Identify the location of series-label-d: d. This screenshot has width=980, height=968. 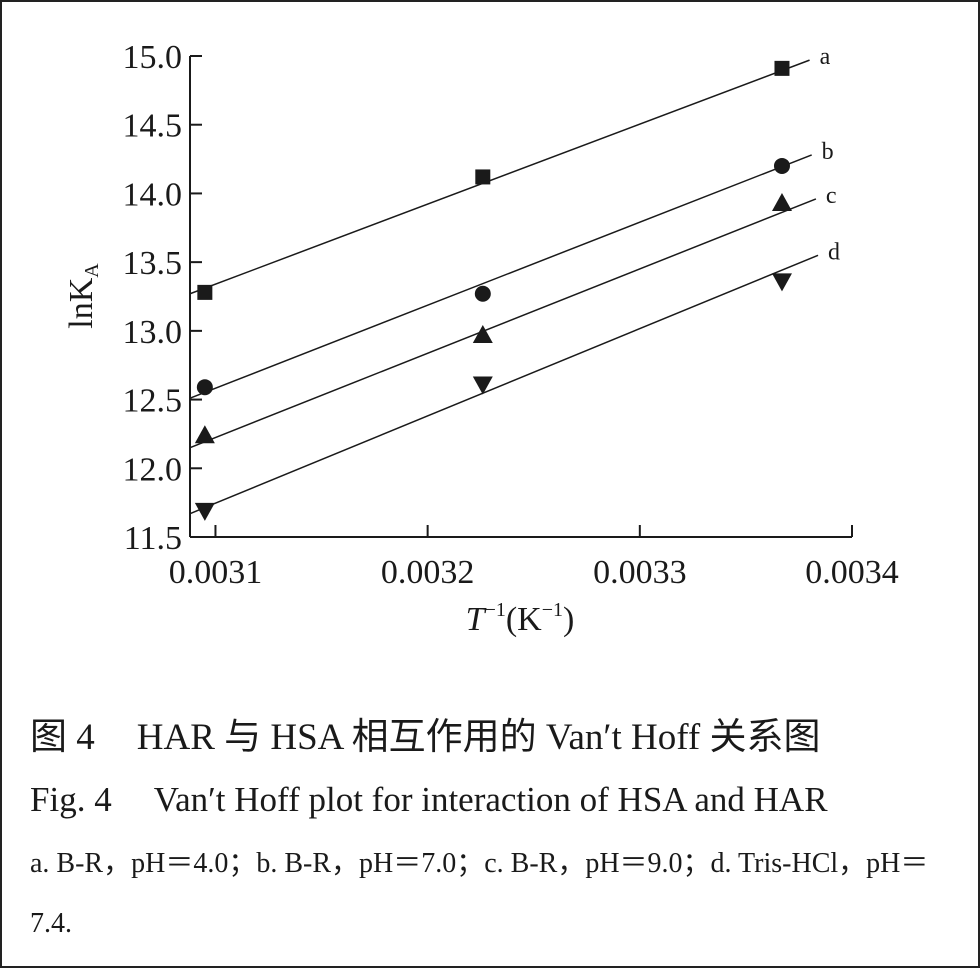
(834, 252).